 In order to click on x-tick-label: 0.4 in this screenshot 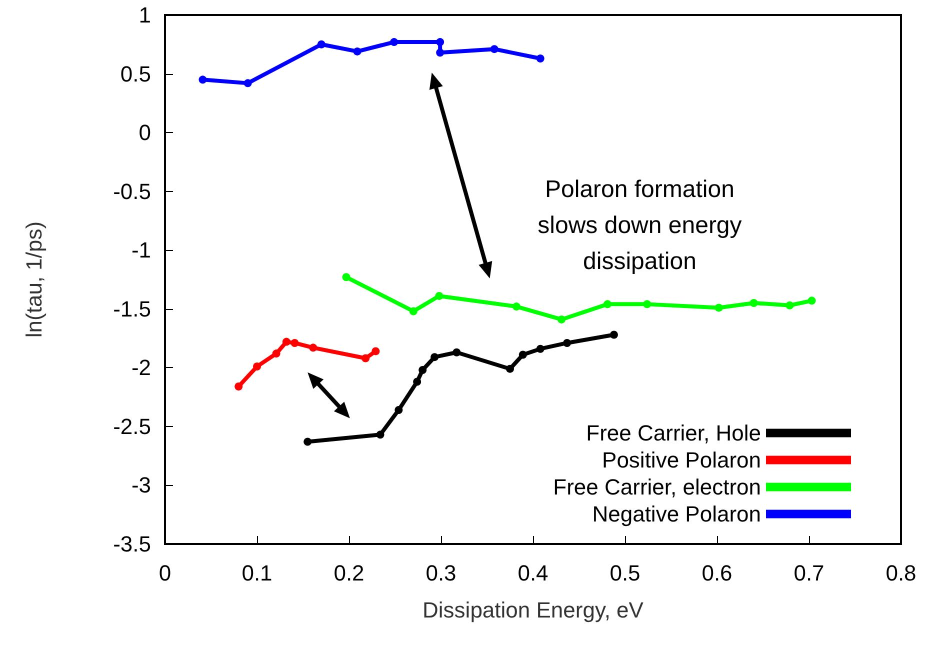, I will do `click(533, 573)`.